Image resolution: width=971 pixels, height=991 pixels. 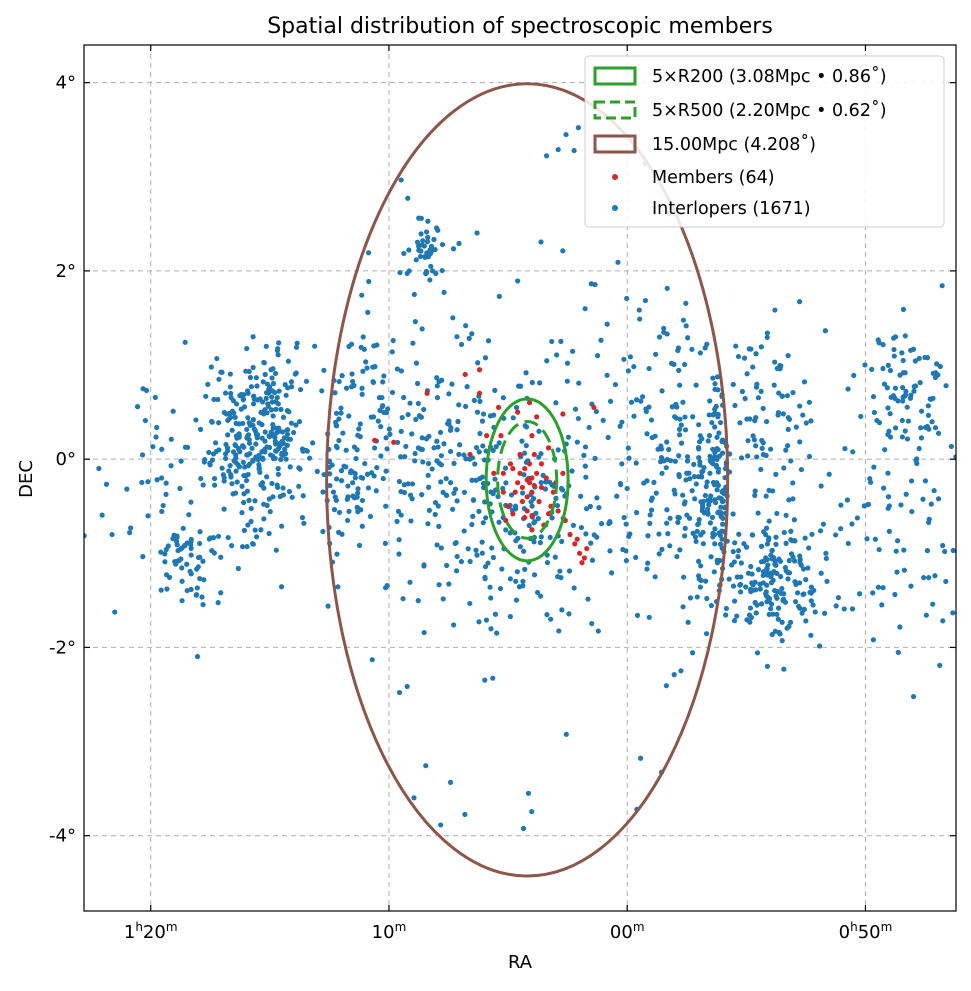 I want to click on x-tick-label: 00m, so click(x=627, y=931).